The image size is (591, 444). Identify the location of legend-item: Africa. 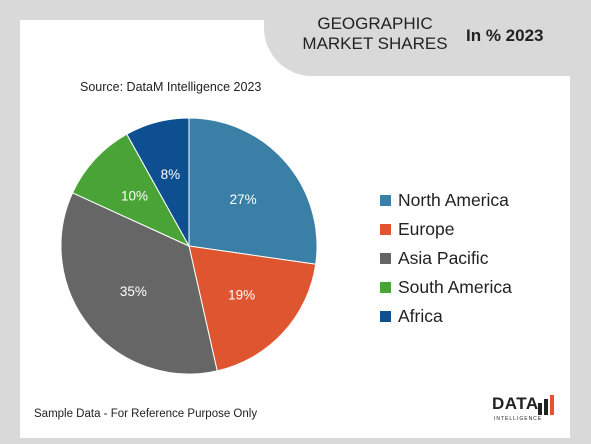
(446, 316).